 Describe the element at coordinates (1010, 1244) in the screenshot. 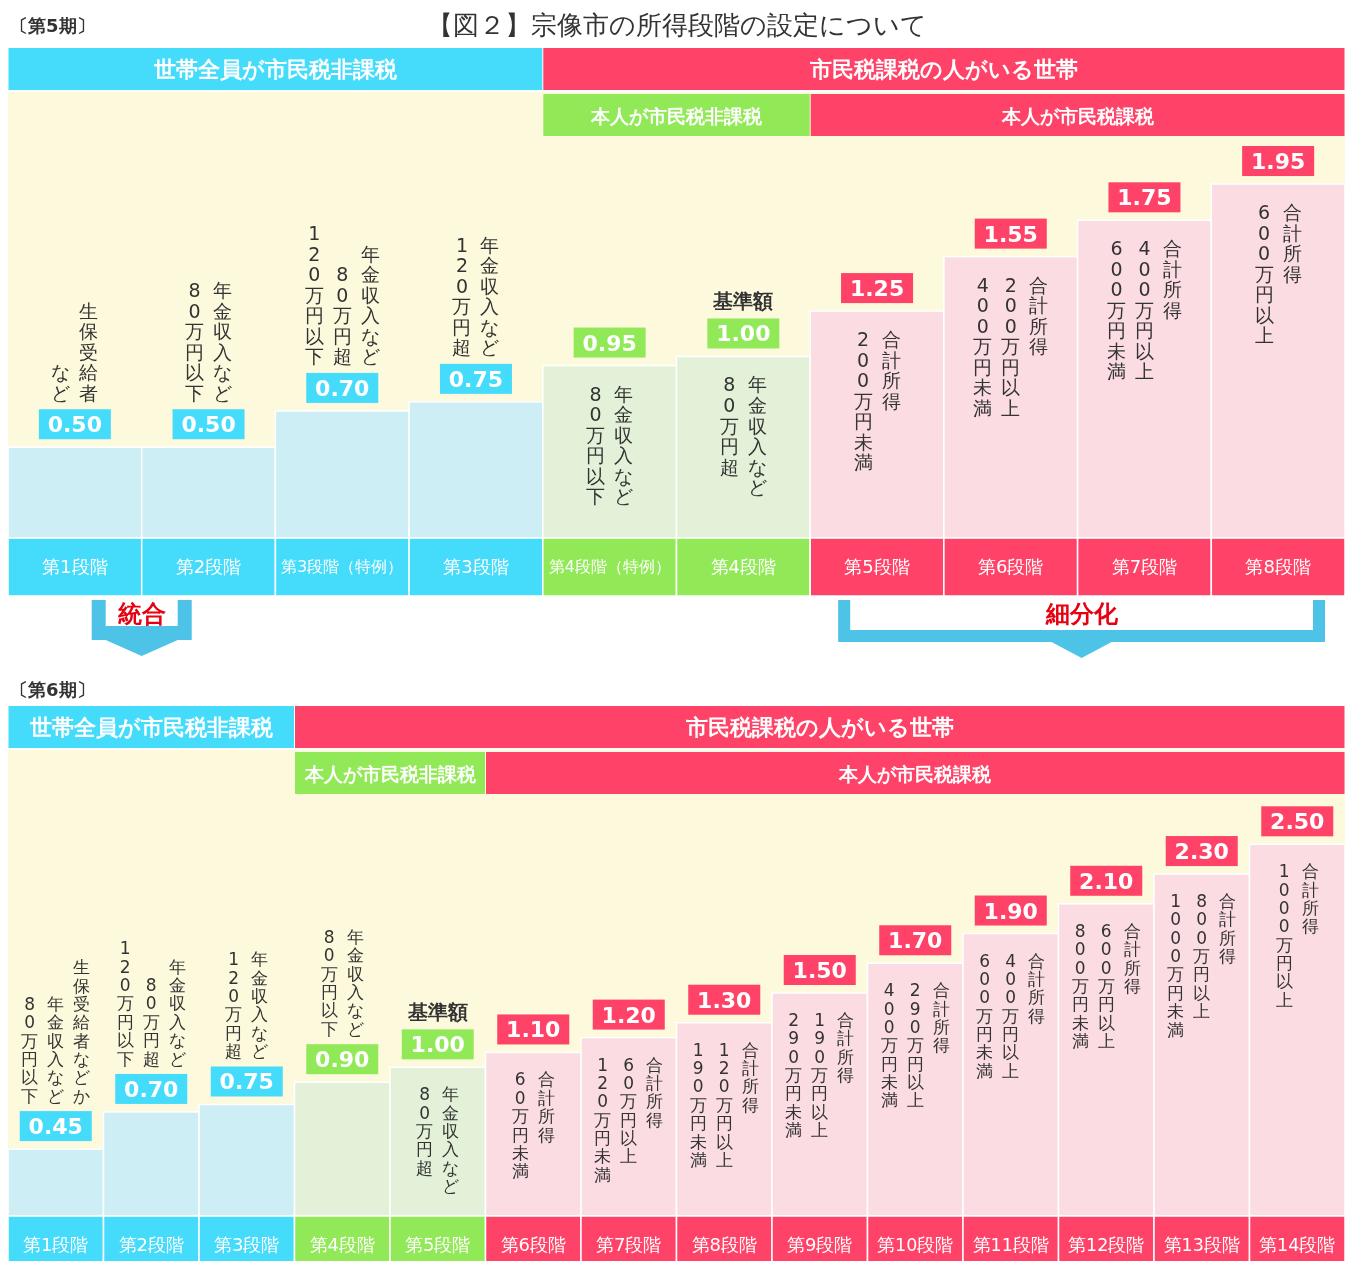

I see `x-tick-label: 第11段階` at that location.